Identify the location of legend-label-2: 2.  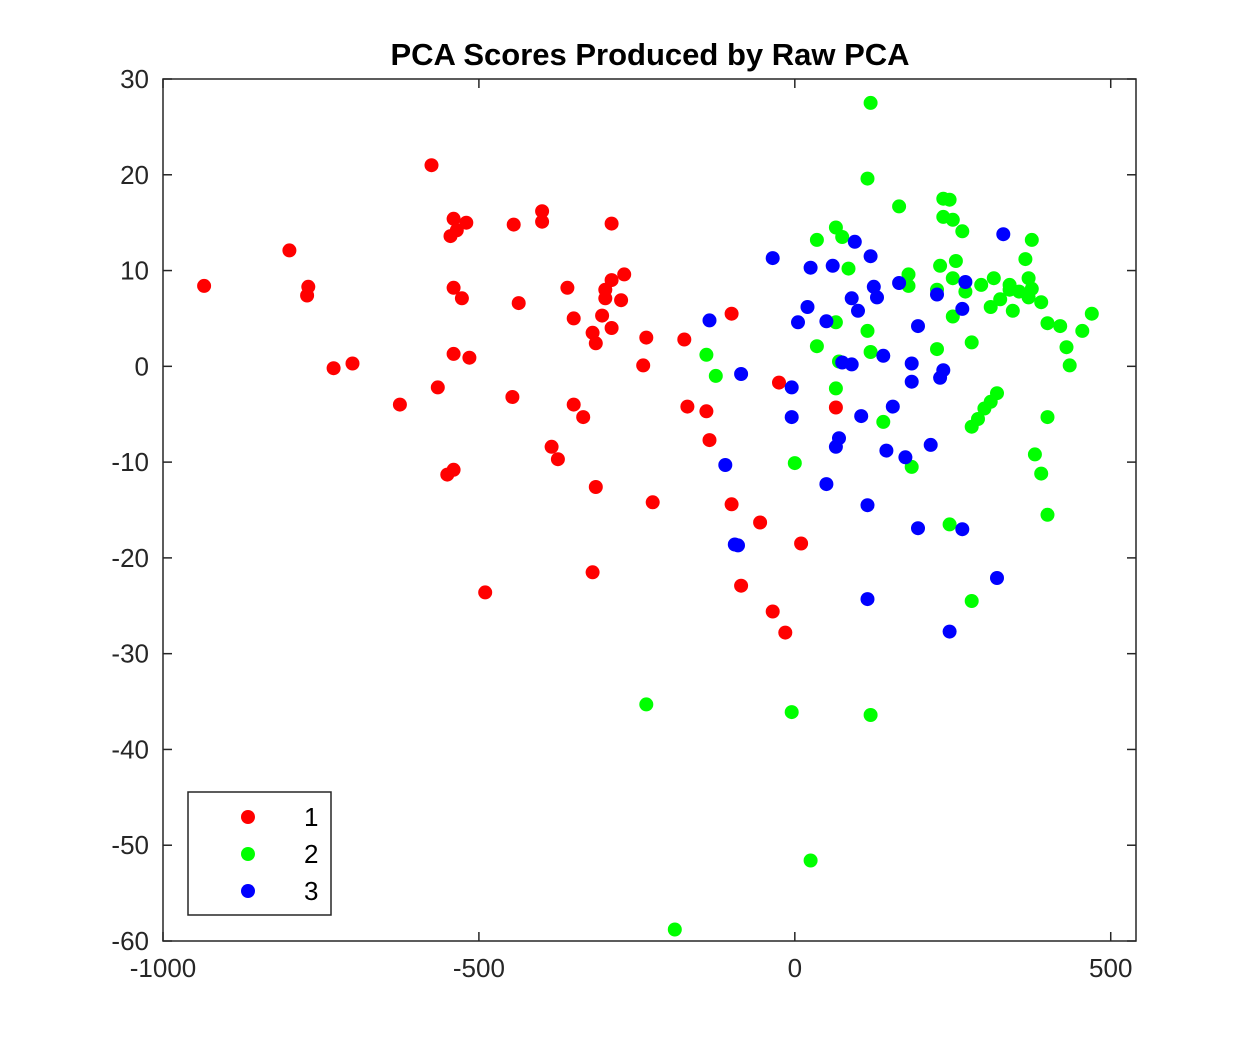
(311, 854).